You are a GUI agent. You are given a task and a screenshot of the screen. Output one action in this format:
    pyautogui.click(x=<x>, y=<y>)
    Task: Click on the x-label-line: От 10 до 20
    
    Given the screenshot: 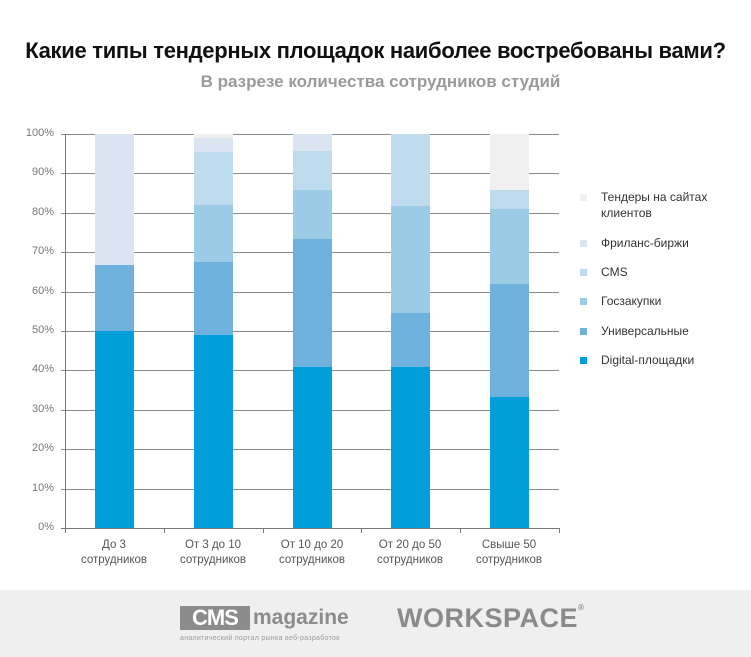 What is the action you would take?
    pyautogui.click(x=312, y=545)
    